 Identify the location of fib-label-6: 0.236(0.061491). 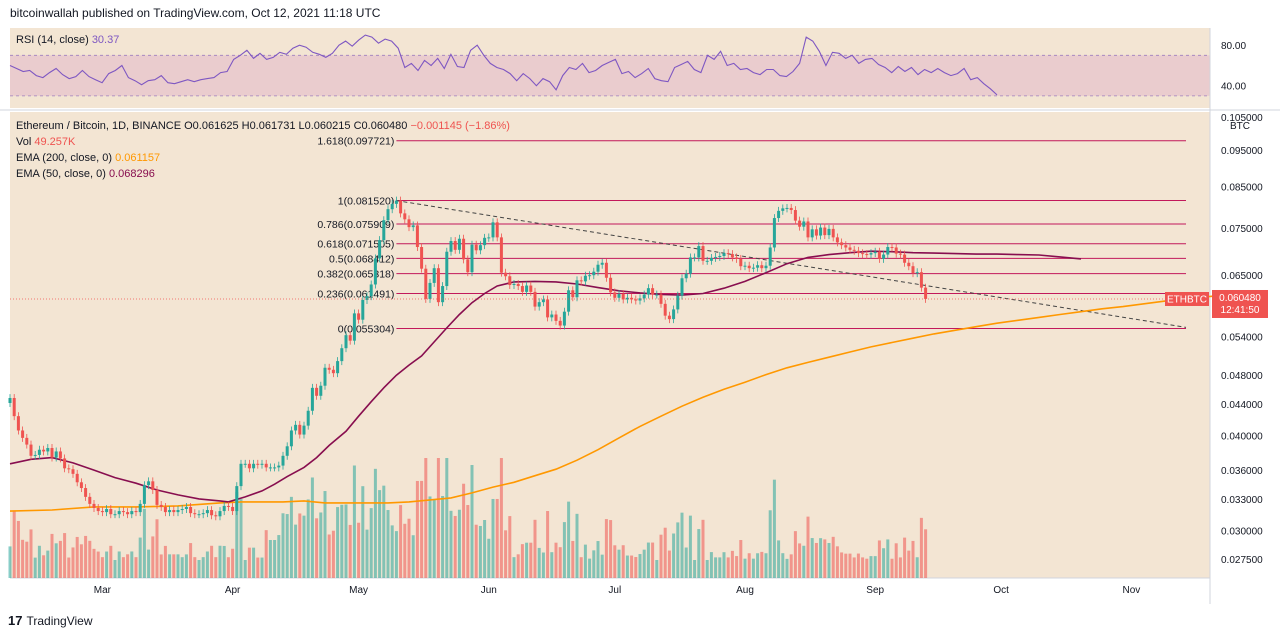
(355, 295).